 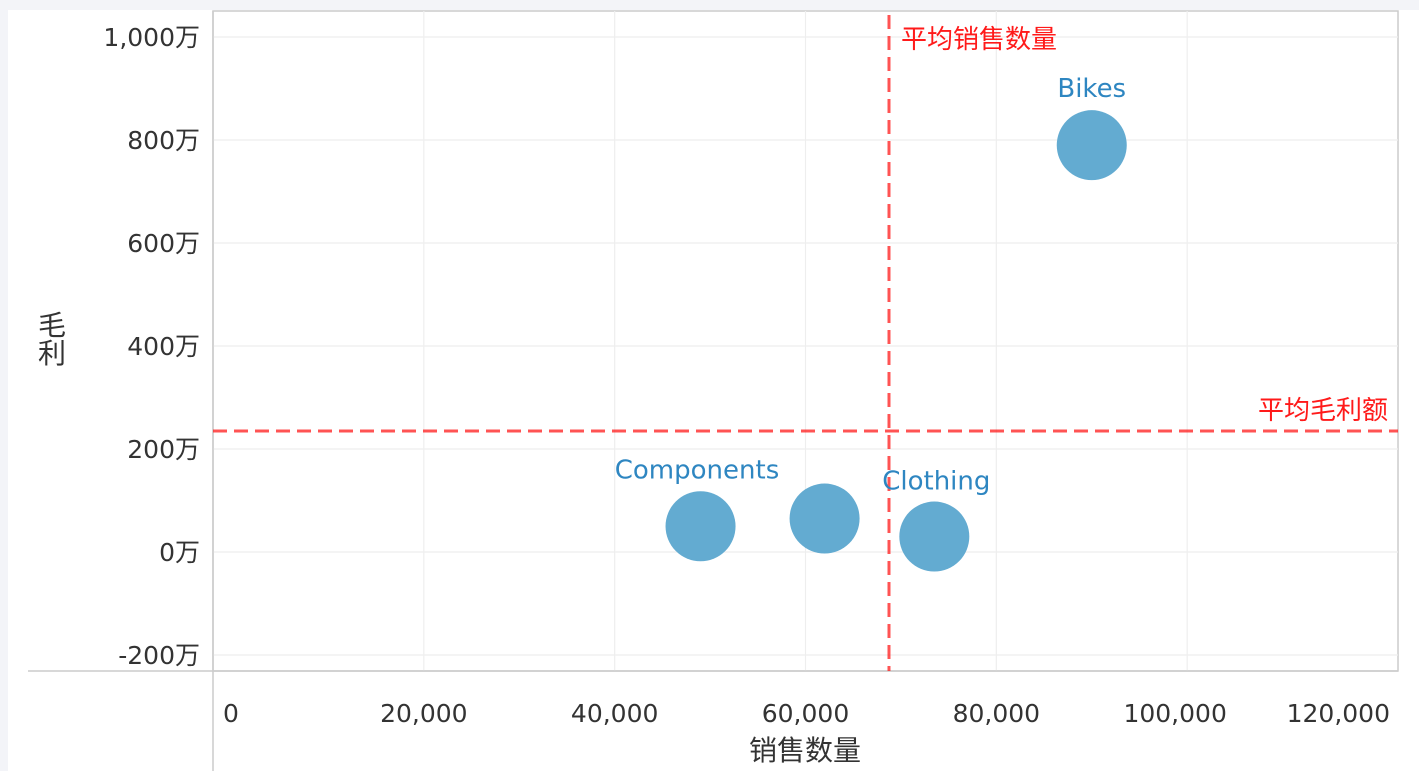 I want to click on x-tick-label: 80,000, so click(x=996, y=713).